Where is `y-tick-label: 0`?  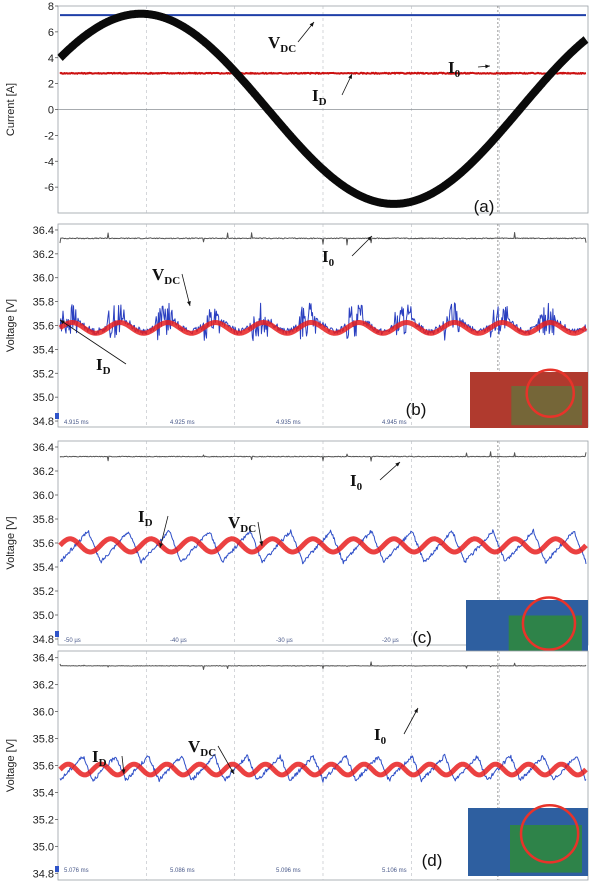
y-tick-label: 0 is located at coordinates (51, 111).